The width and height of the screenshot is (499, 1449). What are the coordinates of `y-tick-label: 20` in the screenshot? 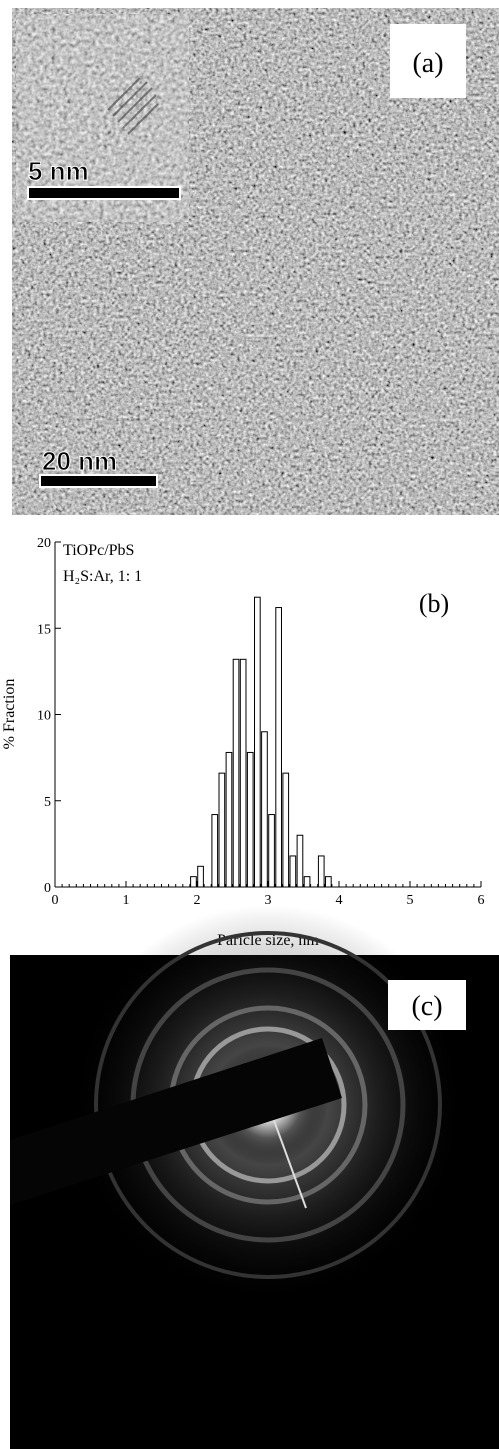 It's located at (44, 543).